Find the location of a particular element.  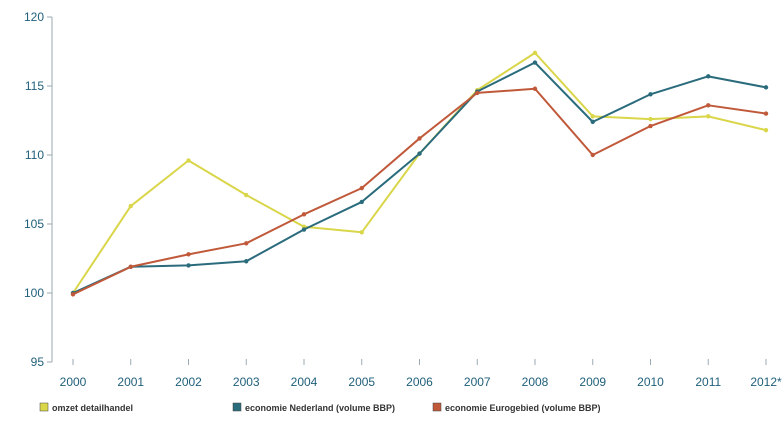

legend-label: omzet detailhandel is located at coordinates (92, 408).